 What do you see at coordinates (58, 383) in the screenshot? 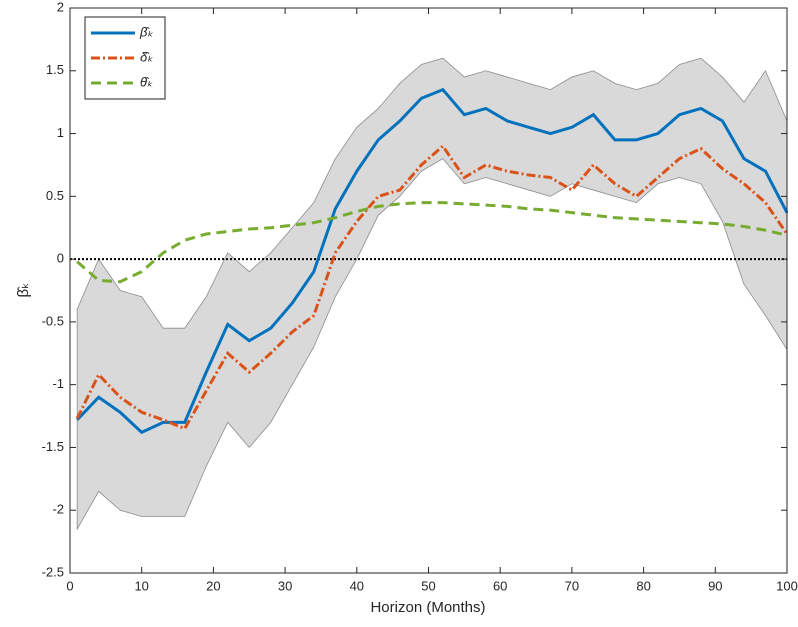
I see `y-tick-label: -1` at bounding box center [58, 383].